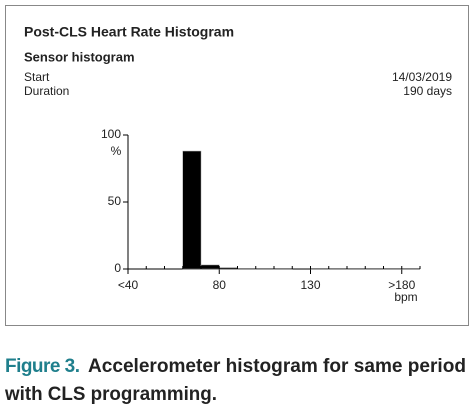 The width and height of the screenshot is (474, 415). I want to click on caption-text: Accelerometer histogram for same period, so click(277, 366).